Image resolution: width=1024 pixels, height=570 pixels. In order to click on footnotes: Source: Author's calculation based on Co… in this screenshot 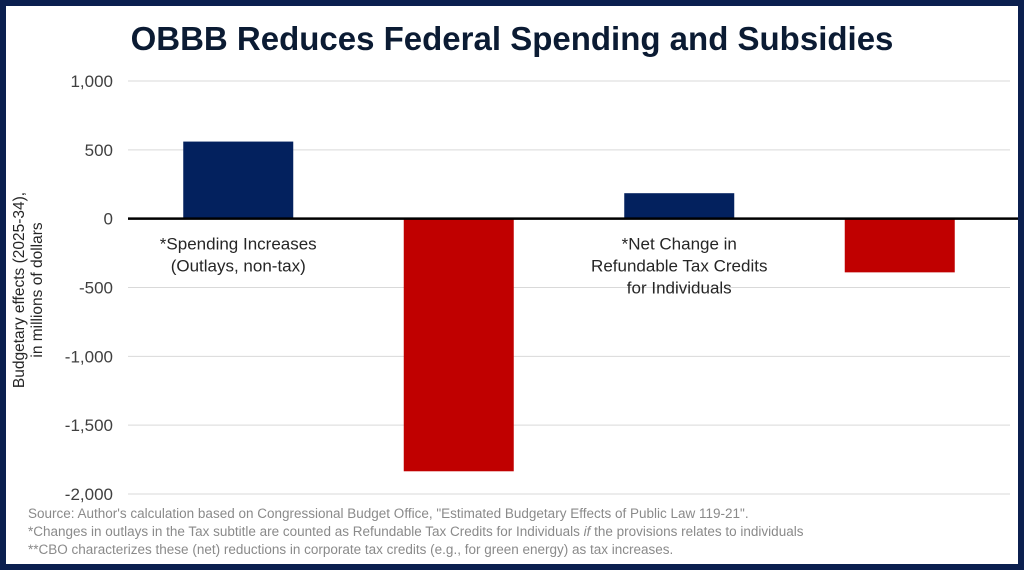, I will do `click(415, 532)`.